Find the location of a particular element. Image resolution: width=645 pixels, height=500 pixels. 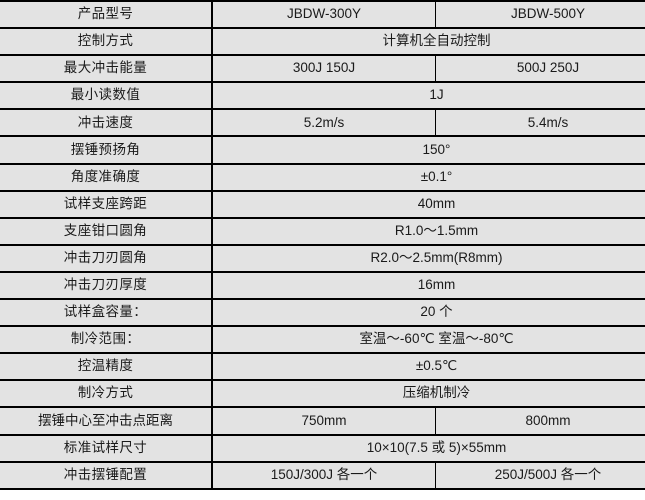

spec-label: 最大冲击能量 is located at coordinates (106, 69).